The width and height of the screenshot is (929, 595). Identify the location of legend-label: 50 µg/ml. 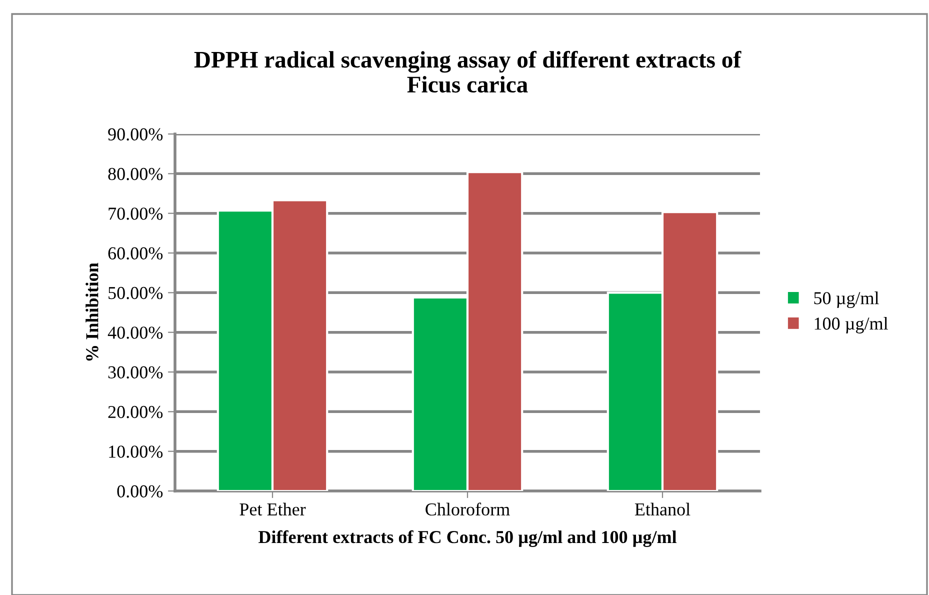
(846, 300).